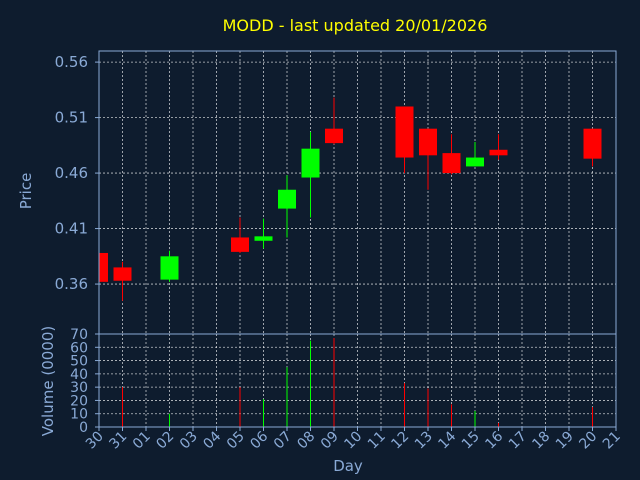 The width and height of the screenshot is (640, 480). What do you see at coordinates (541, 441) in the screenshot?
I see `x-tick-label: 18` at bounding box center [541, 441].